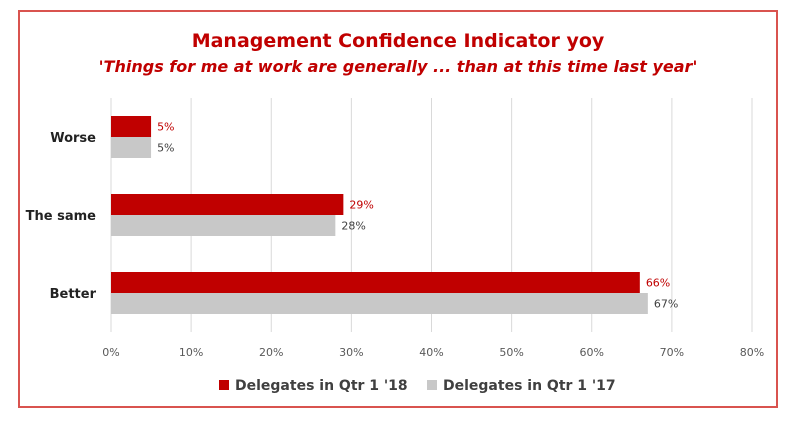  I want to click on legend-item: Delegates in Qtr 1 '17, so click(521, 386).